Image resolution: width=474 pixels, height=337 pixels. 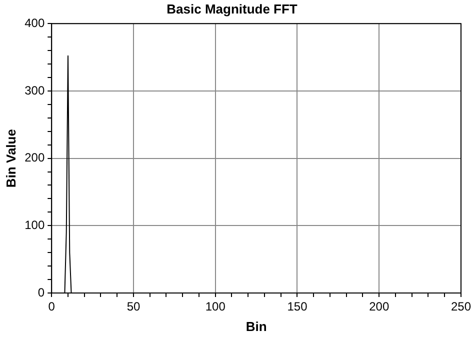 What do you see at coordinates (34, 23) in the screenshot?
I see `y-tick-label: 400` at bounding box center [34, 23].